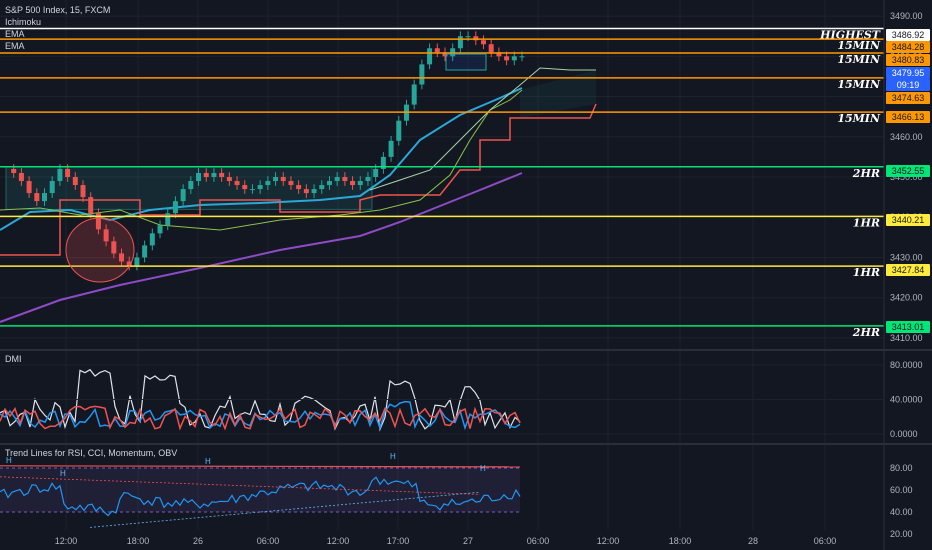 This screenshot has width=932, height=550. What do you see at coordinates (680, 541) in the screenshot?
I see `time-tick-label: 18:00` at bounding box center [680, 541].